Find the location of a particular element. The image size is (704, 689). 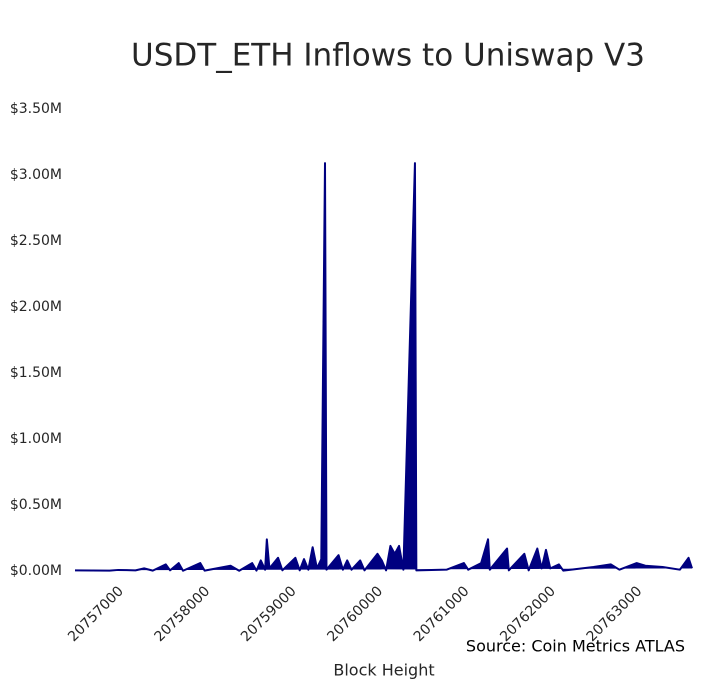

y-tick-label: $3.50M is located at coordinates (36, 109).